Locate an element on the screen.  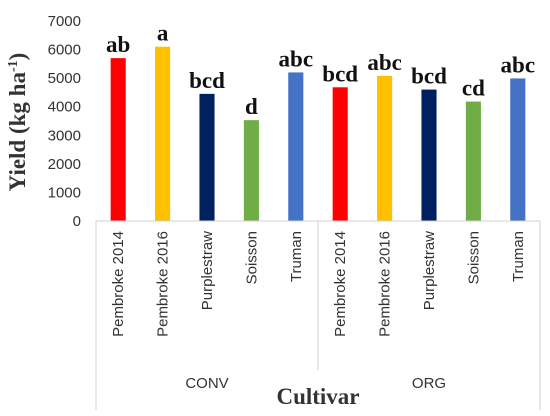
significance-letter: ab is located at coordinates (118, 44).